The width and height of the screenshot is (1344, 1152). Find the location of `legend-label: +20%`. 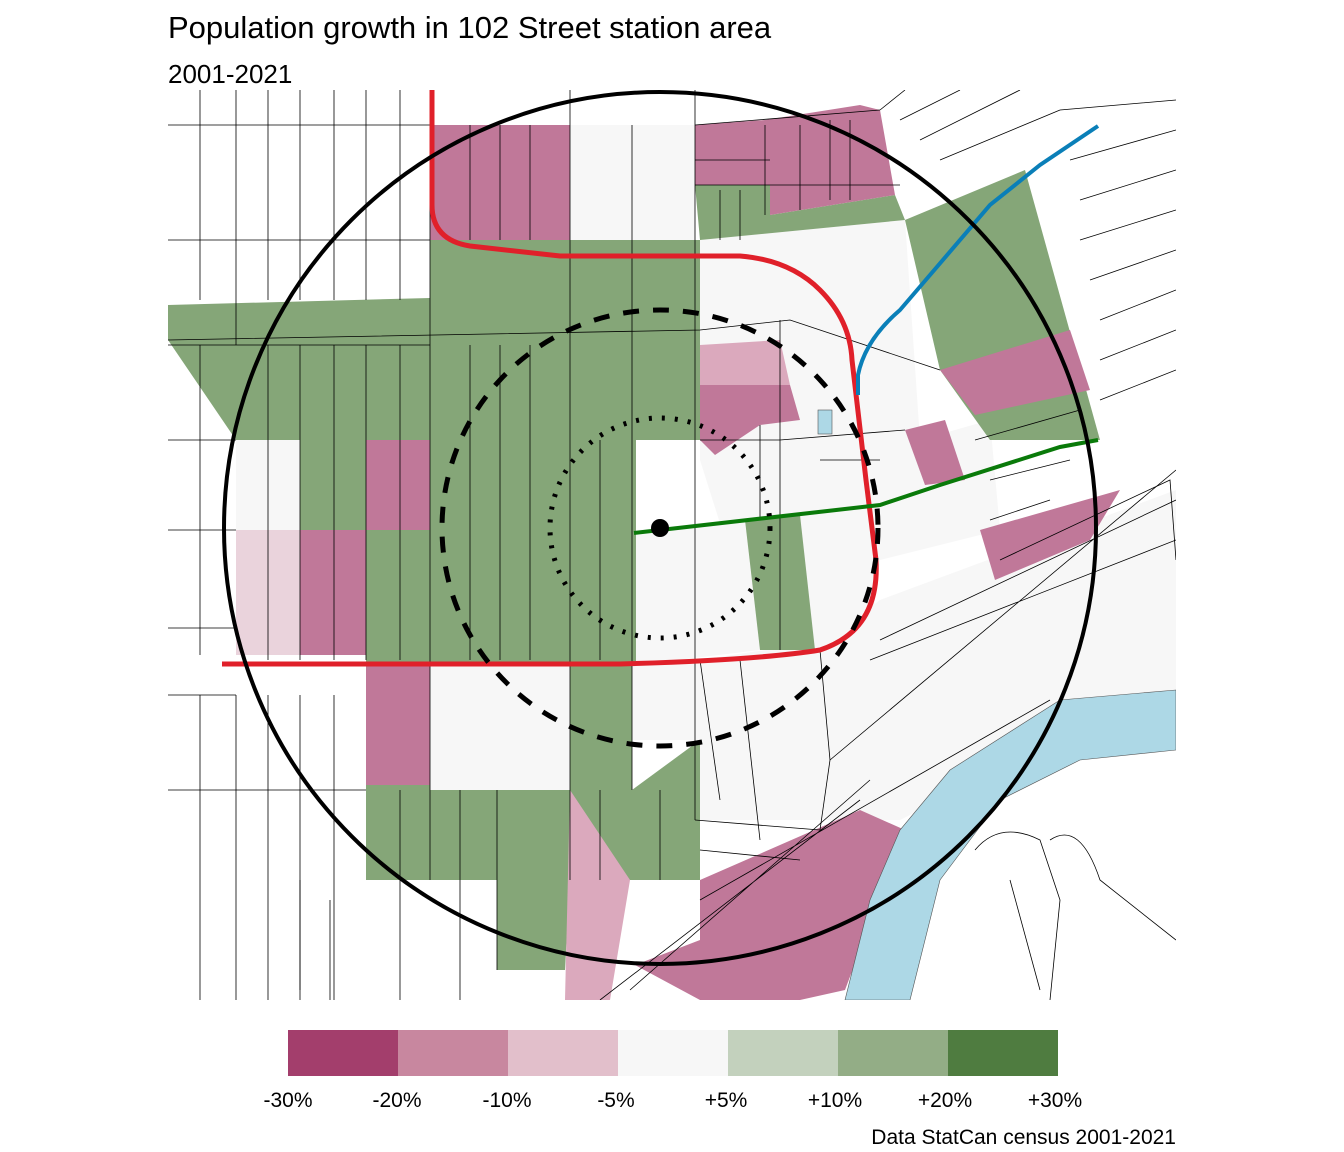

legend-label: +20% is located at coordinates (945, 1100).